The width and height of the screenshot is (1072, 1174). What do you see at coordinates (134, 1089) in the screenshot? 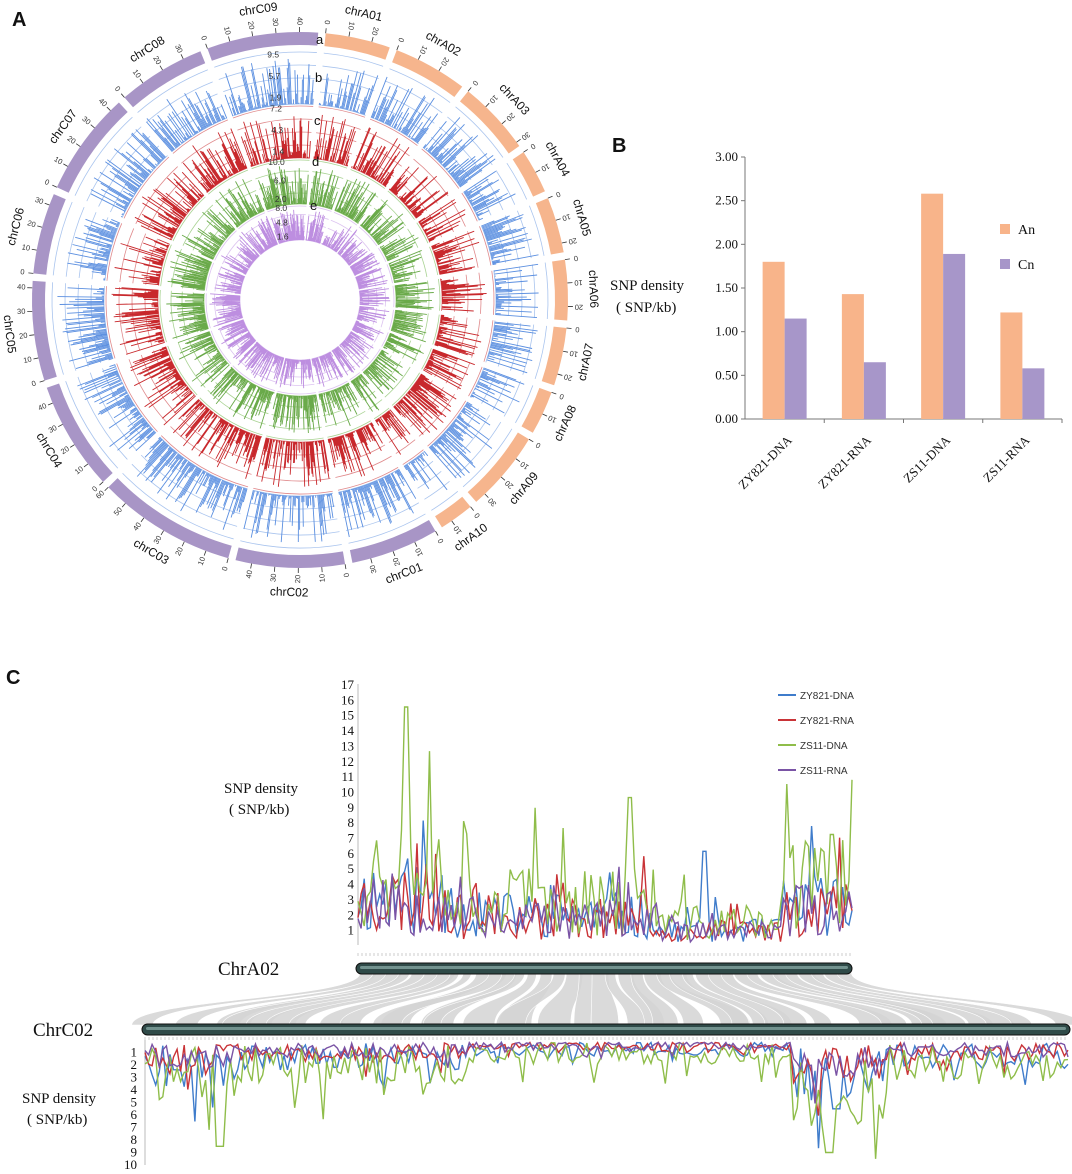
I see `bottom-ytick-label: 4` at bounding box center [134, 1089].